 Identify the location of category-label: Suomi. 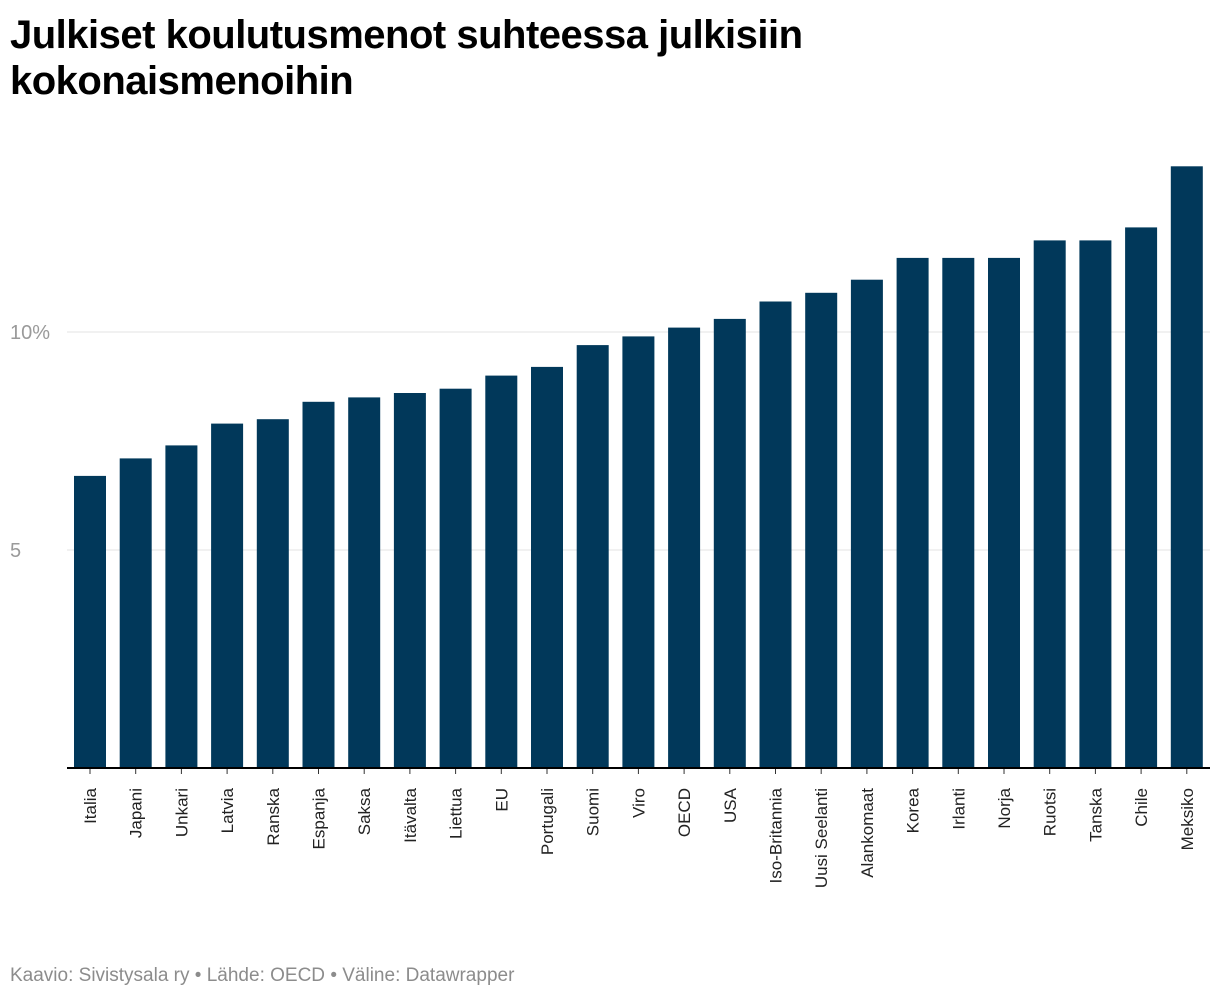
(593, 812).